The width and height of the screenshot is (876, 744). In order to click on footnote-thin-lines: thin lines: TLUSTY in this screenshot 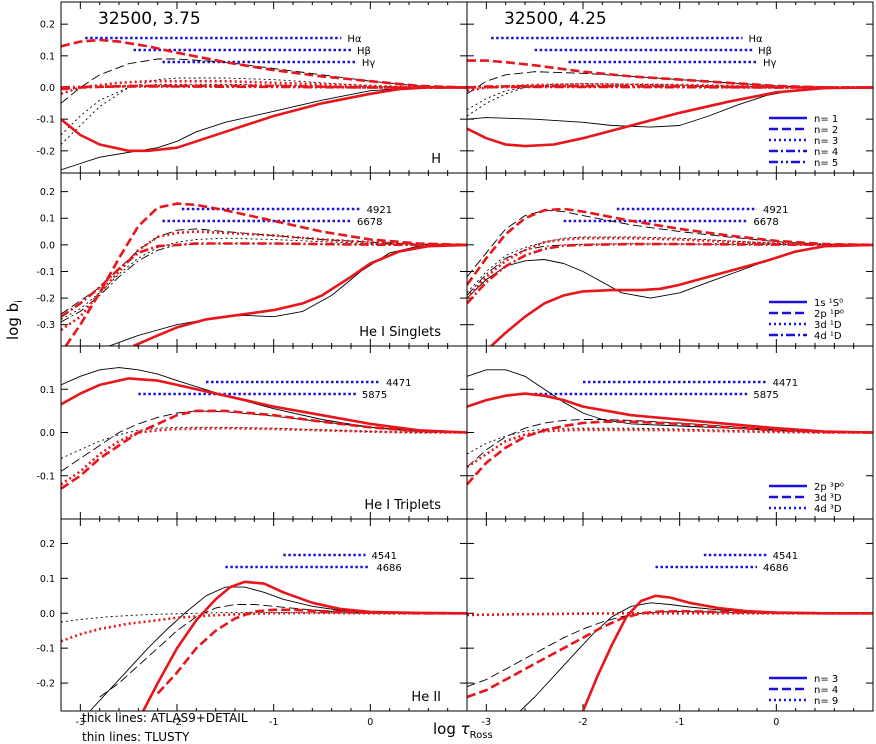, I will do `click(136, 737)`.